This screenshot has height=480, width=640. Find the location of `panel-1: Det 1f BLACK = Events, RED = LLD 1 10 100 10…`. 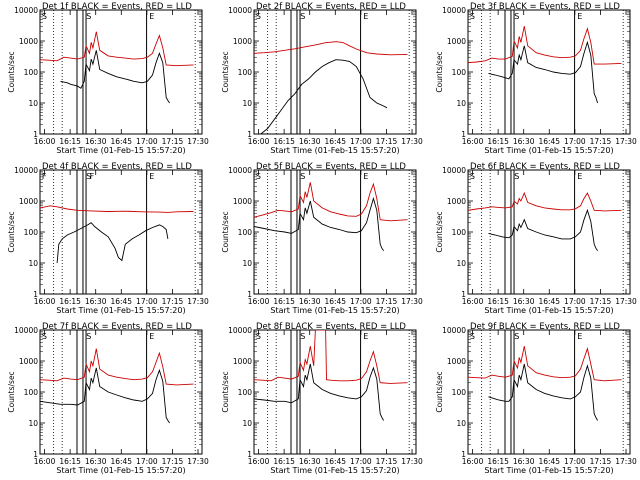

panel-1: Det 1f BLACK = Events, RED = LLD 1 10 100 10… is located at coordinates (108, 78).